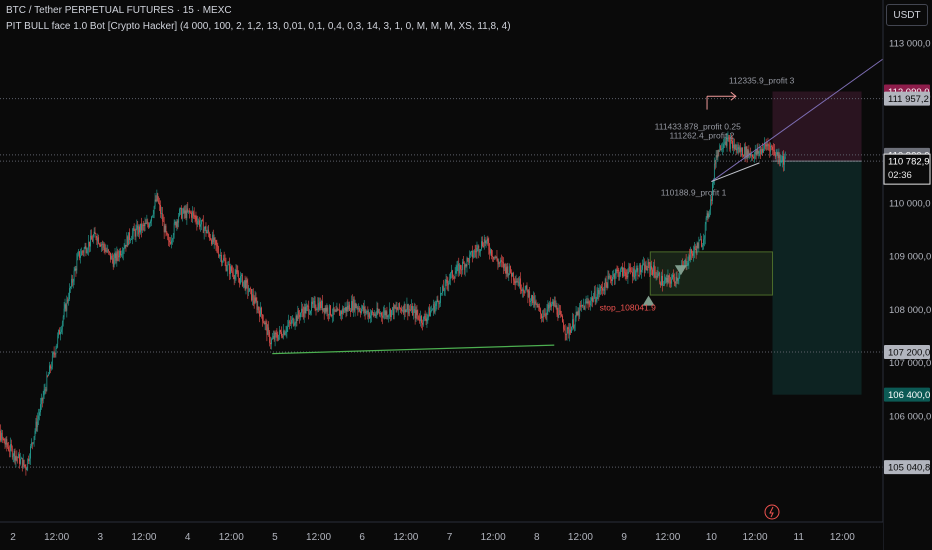  I want to click on countdown-label: 02:36, so click(900, 175).